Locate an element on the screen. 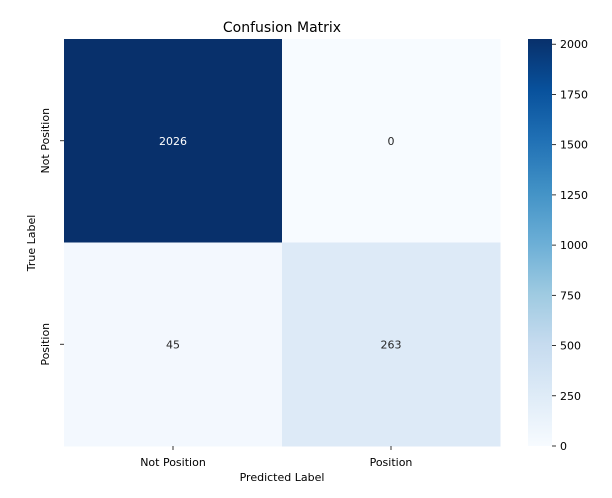 The width and height of the screenshot is (612, 498). colorbar-tick-label: 750 is located at coordinates (570, 295).